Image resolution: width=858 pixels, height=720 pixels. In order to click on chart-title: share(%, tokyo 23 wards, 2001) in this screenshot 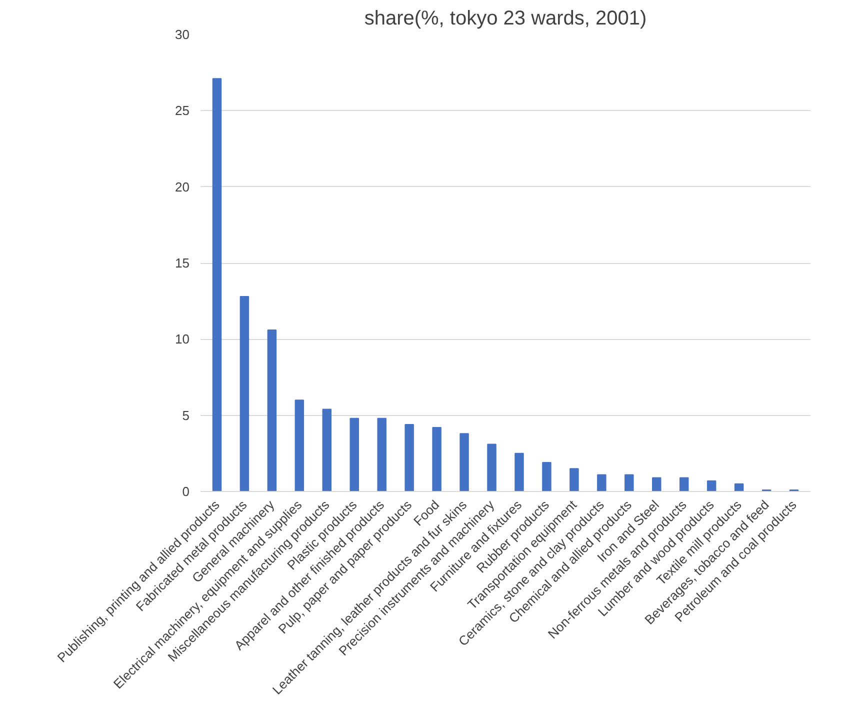, I will do `click(505, 19)`.